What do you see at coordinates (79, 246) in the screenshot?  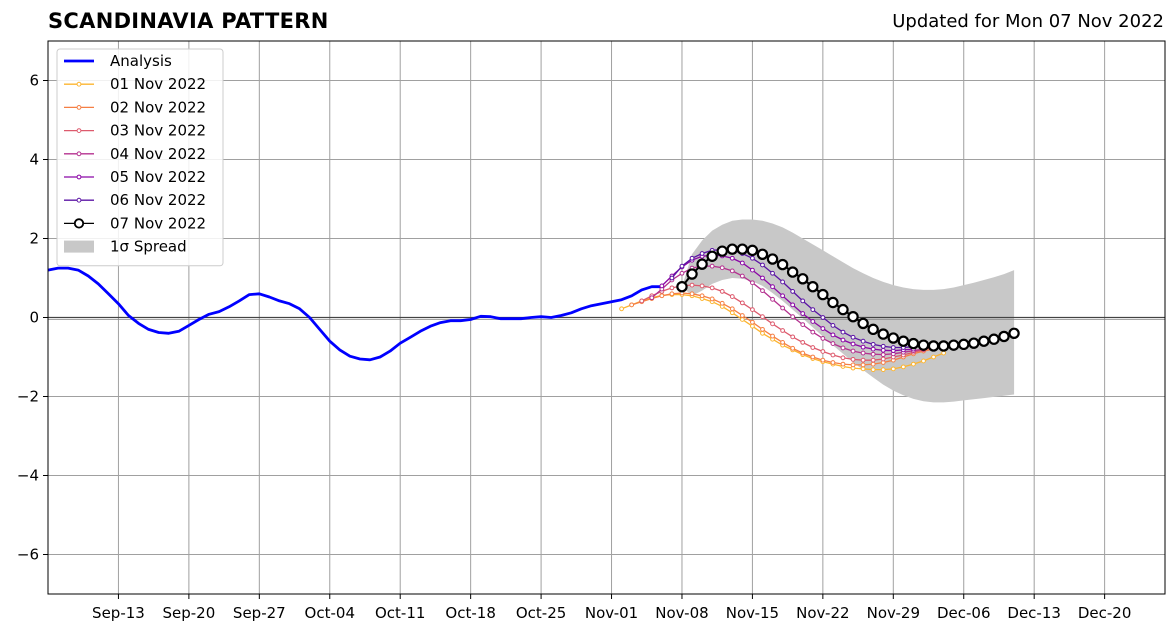 I see `legend-swatch` at bounding box center [79, 246].